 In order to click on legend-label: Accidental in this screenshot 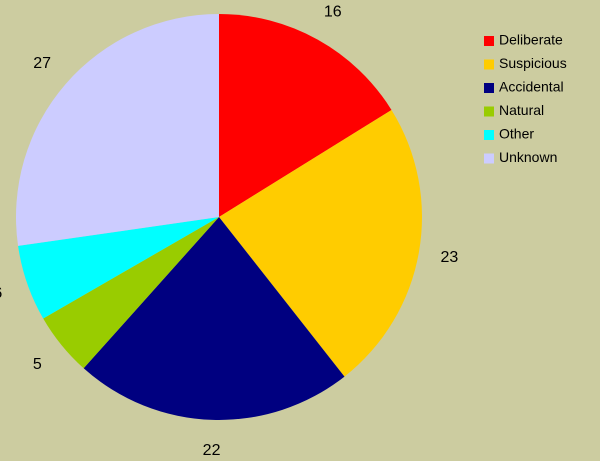, I will do `click(531, 87)`.